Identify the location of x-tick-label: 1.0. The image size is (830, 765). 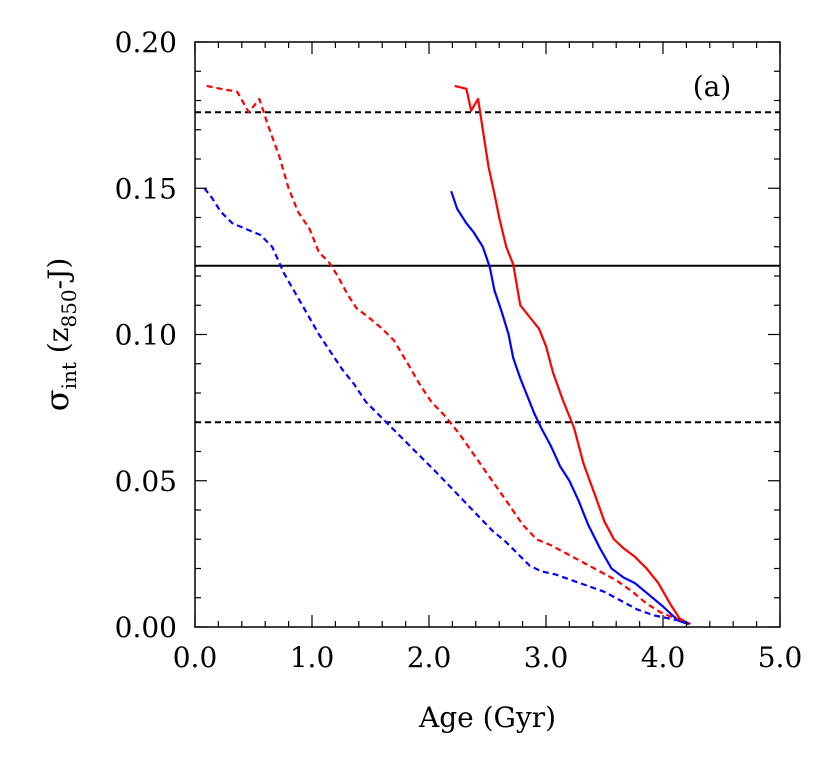
(312, 657).